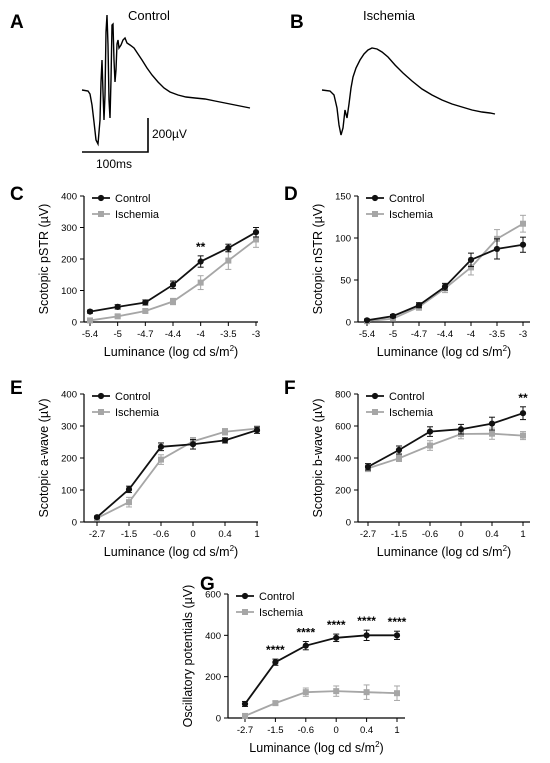 Image resolution: width=550 pixels, height=763 pixels. Describe the element at coordinates (343, 395) in the screenshot. I see `y-tick-label: 800` at that location.